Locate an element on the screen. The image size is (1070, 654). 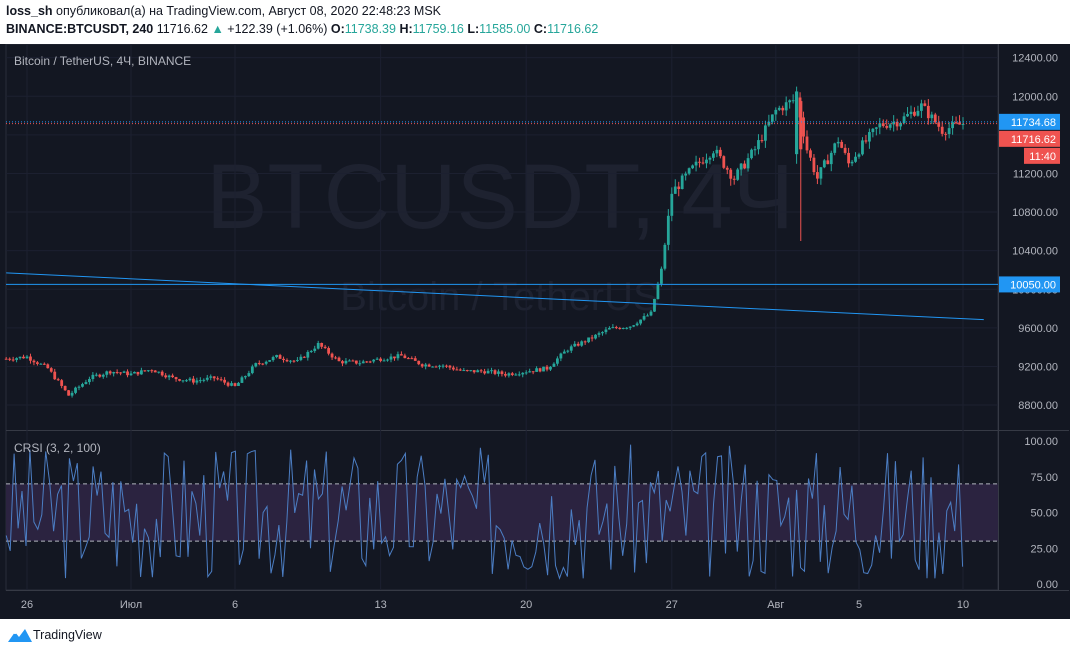
rsi-title: CRSI (3, 2, 100) is located at coordinates (57, 448).